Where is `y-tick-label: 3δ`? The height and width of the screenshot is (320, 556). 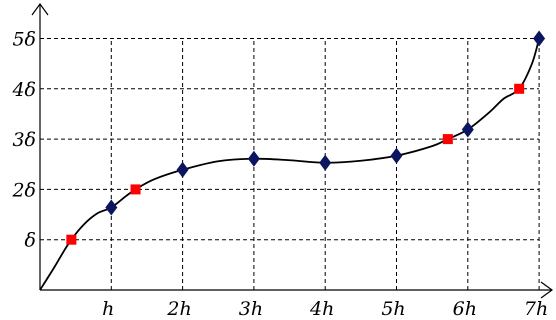 y-tick-label: 3δ is located at coordinates (24, 140).